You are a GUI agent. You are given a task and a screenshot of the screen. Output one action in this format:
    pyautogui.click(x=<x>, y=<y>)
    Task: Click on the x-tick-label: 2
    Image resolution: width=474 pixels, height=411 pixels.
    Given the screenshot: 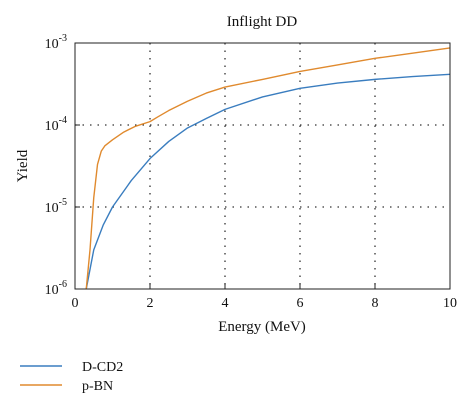 What is the action you would take?
    pyautogui.click(x=150, y=303)
    